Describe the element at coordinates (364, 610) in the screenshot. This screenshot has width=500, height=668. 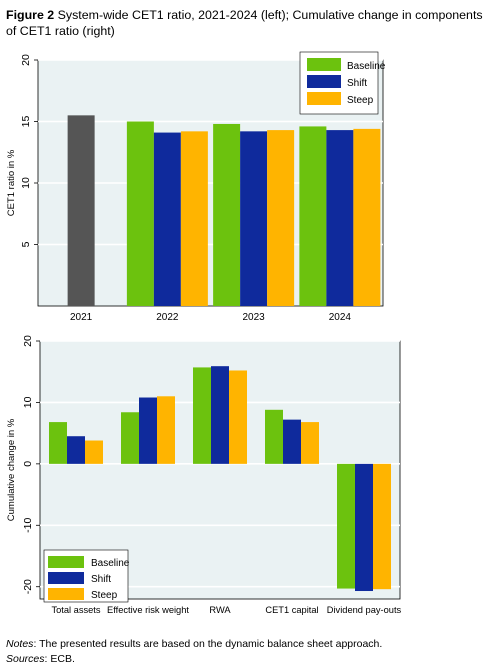
I see `x-tick-label: Dividend pay-outs` at that location.